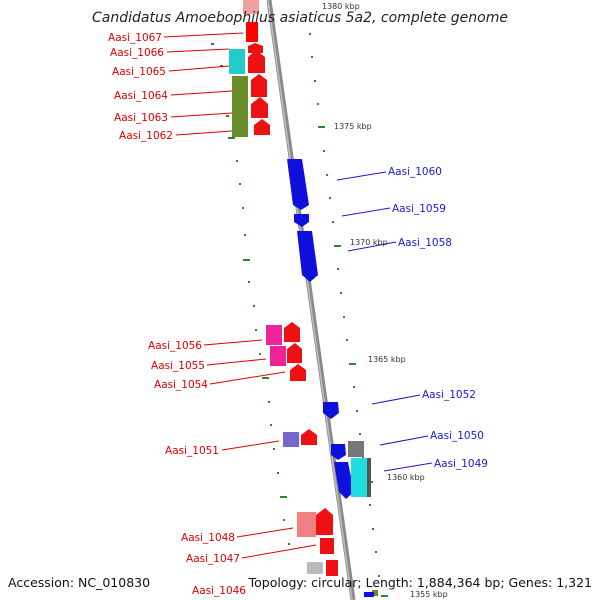 This screenshot has width=600, height=600. Describe the element at coordinates (461, 464) in the screenshot. I see `gene-label: Aasi_1049` at that location.